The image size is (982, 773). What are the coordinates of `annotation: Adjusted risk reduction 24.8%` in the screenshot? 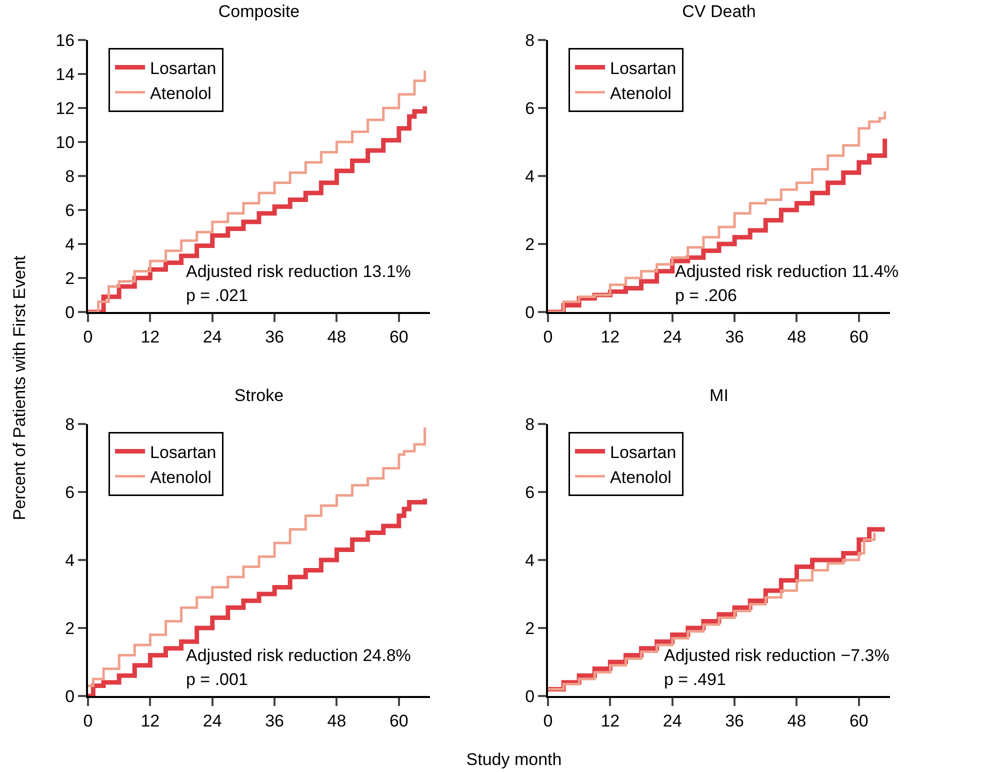 It's located at (298, 655).